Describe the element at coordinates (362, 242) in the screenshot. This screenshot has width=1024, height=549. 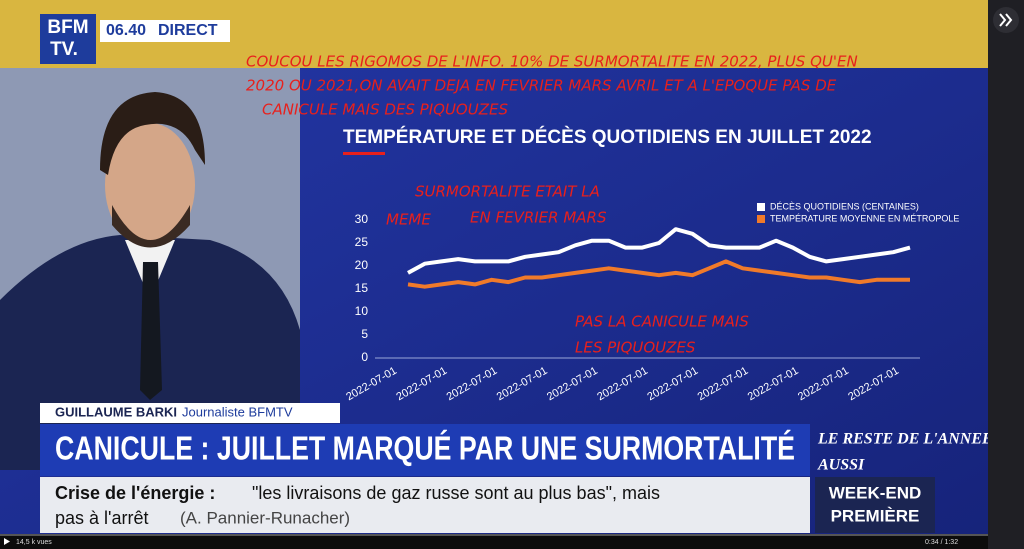
I see `y-tick-label: 25` at that location.